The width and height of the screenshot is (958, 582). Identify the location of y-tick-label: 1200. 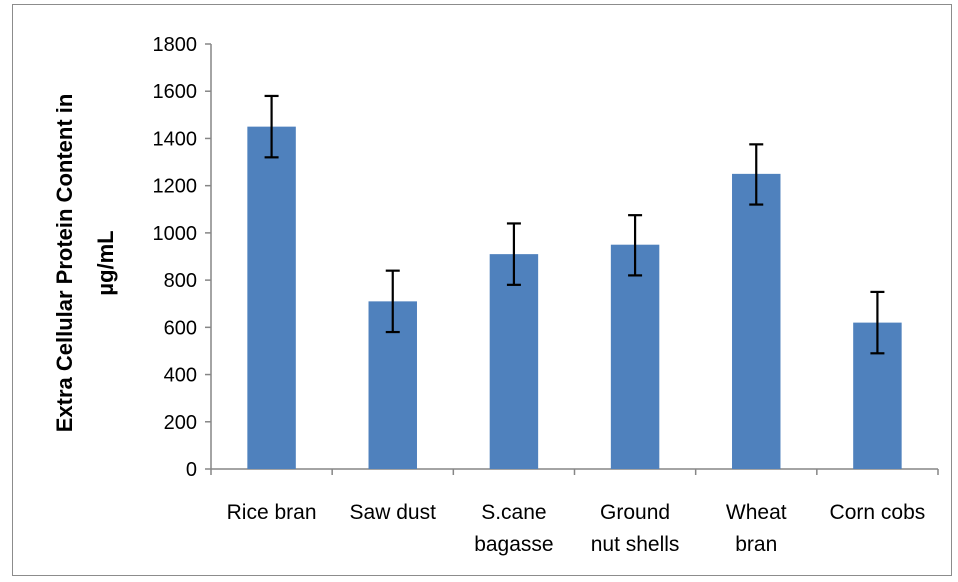
(175, 187).